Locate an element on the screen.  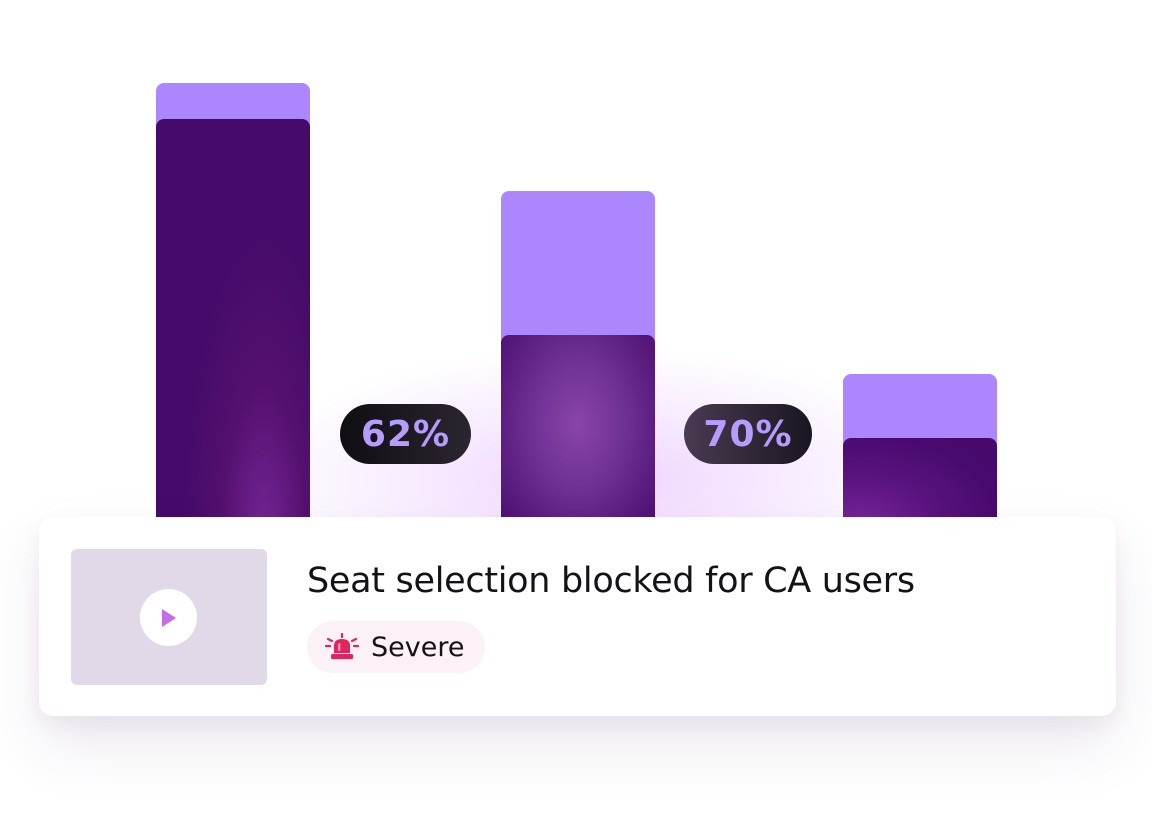
siren-icon is located at coordinates (342, 646).